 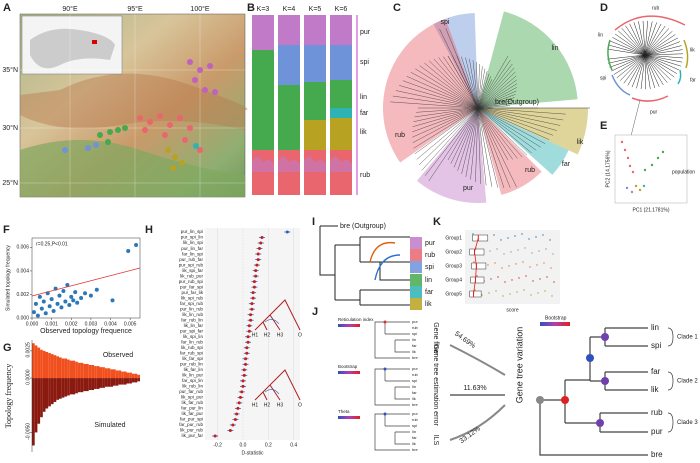 What do you see at coordinates (344, 411) in the screenshot?
I see `legend-title: Theta` at bounding box center [344, 411].